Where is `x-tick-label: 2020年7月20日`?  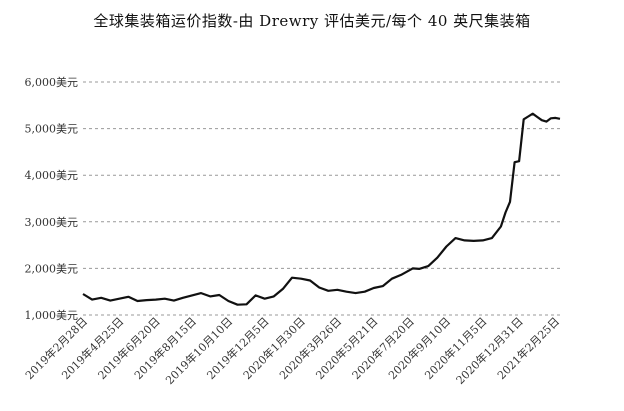
x-tick-label: 2020年7月20日 is located at coordinates (383, 348).